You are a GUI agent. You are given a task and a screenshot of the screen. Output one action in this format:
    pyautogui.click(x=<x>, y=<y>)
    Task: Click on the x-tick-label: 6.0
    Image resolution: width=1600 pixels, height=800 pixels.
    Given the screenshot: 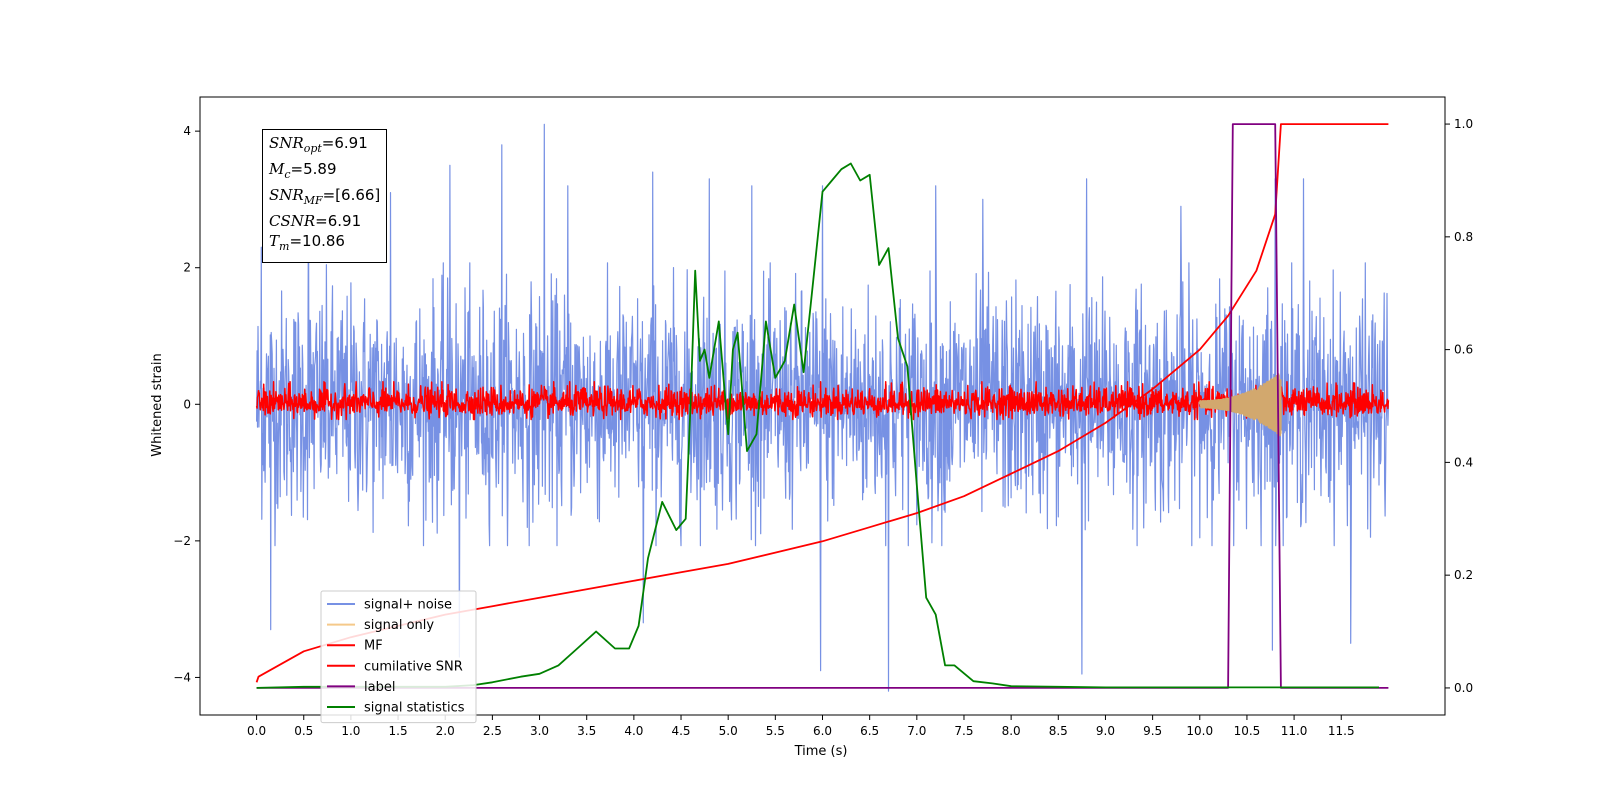 What is the action you would take?
    pyautogui.click(x=822, y=731)
    